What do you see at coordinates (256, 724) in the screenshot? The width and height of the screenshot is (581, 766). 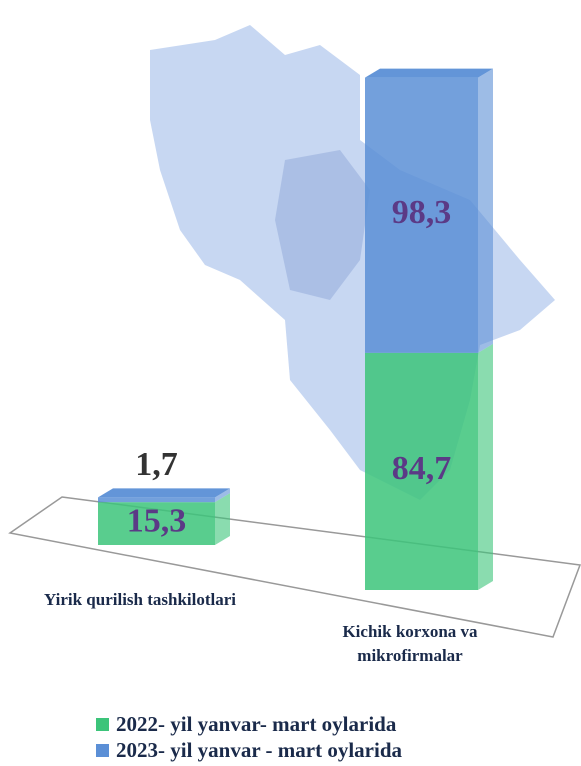 I see `legend-label: 2022- yil yanvar- mart oylarida` at bounding box center [256, 724].